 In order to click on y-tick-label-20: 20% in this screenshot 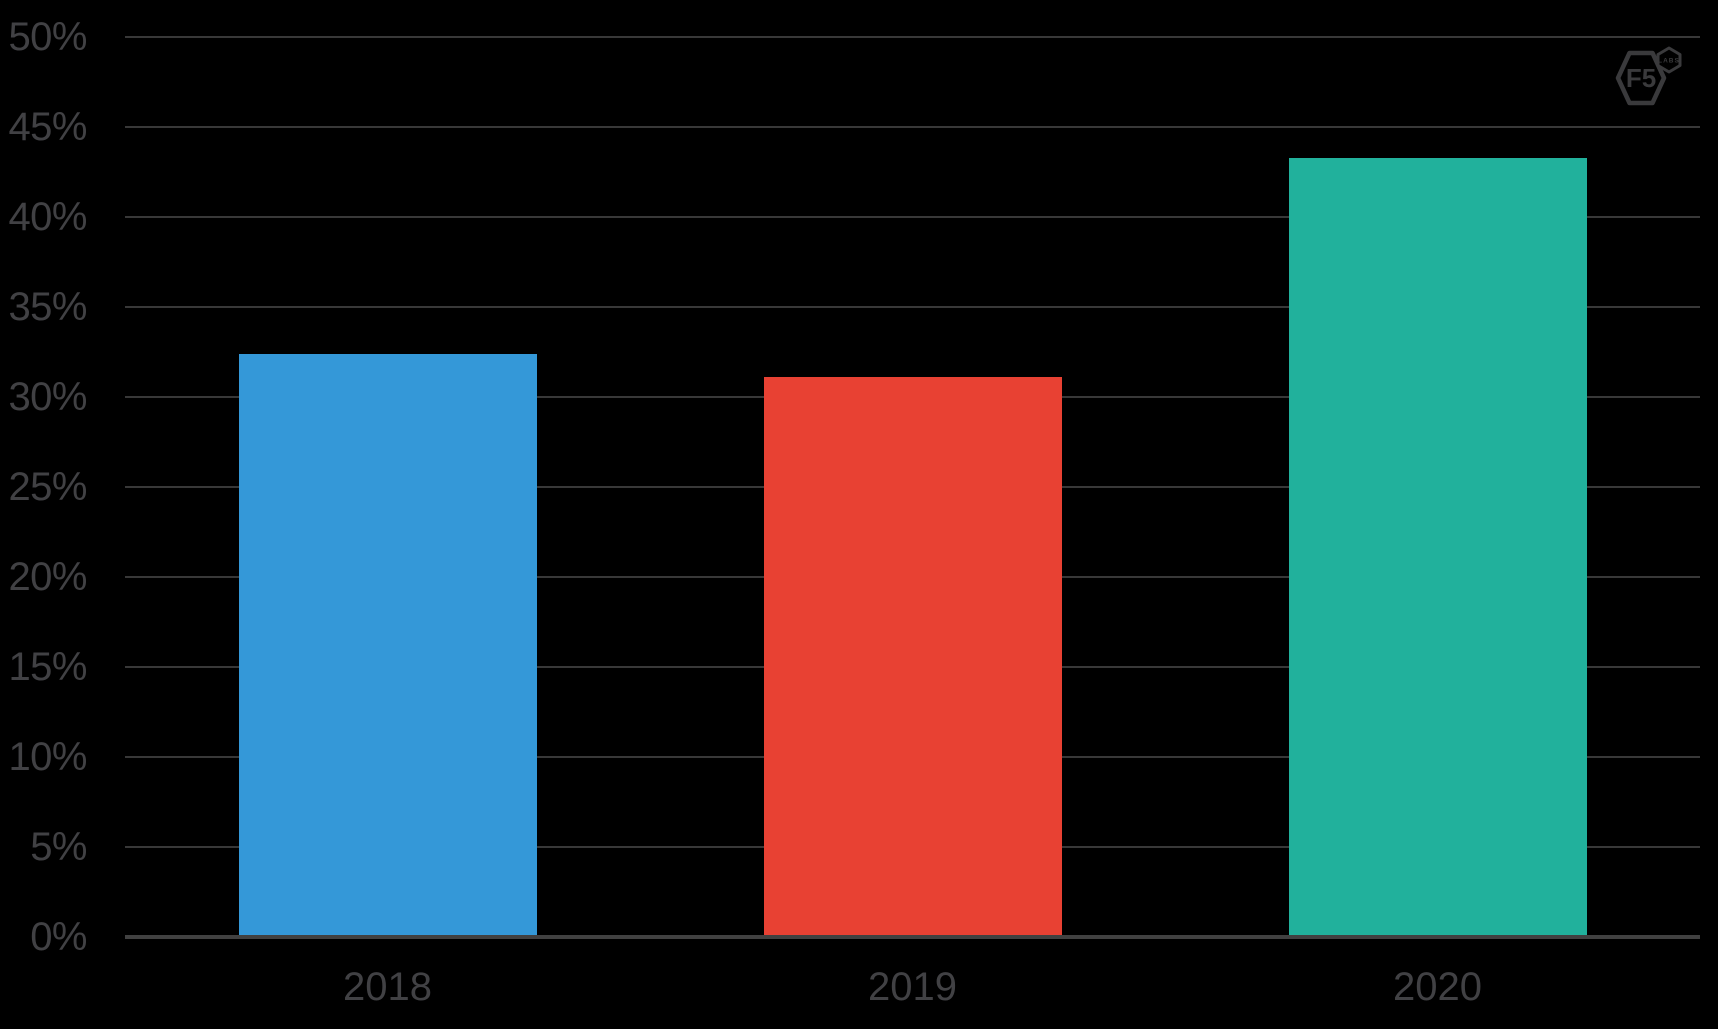, I will do `click(47, 577)`.